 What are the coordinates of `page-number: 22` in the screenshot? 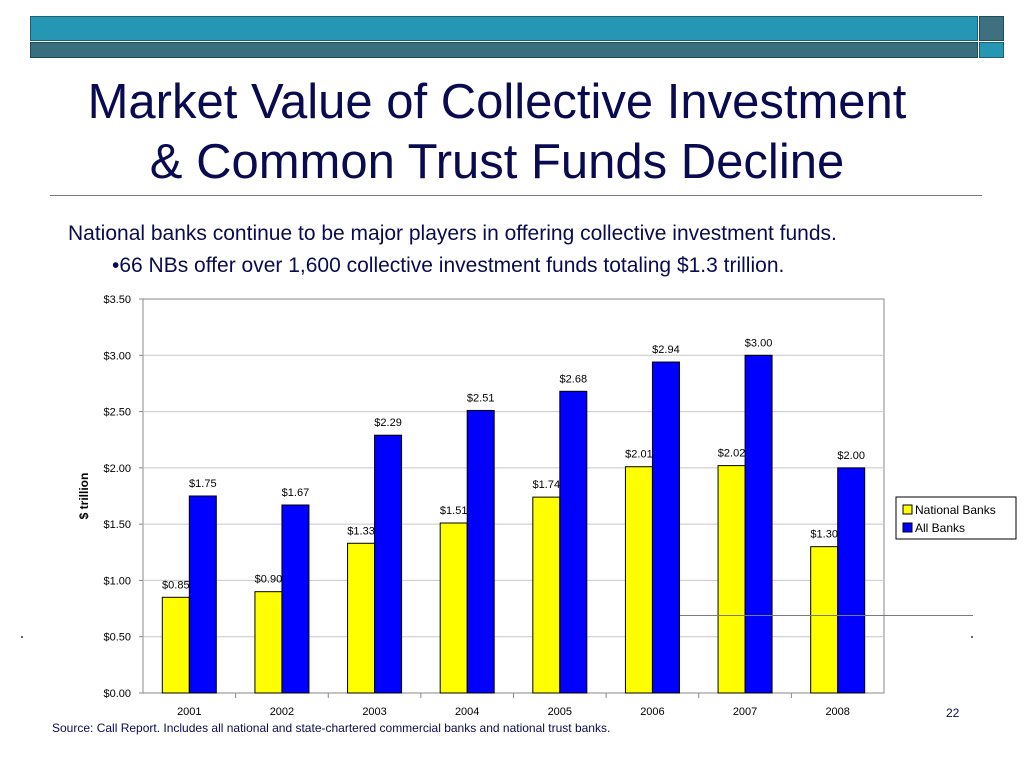 It's located at (953, 713).